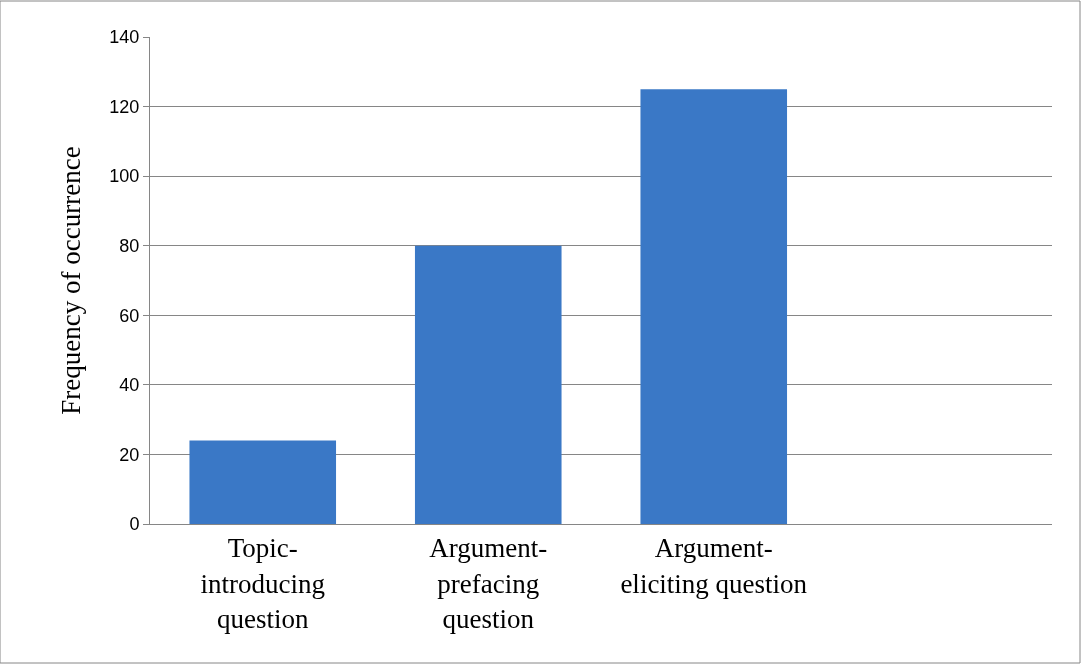 Image resolution: width=1081 pixels, height=664 pixels. What do you see at coordinates (129, 315) in the screenshot?
I see `y-tick-label: 60` at bounding box center [129, 315].